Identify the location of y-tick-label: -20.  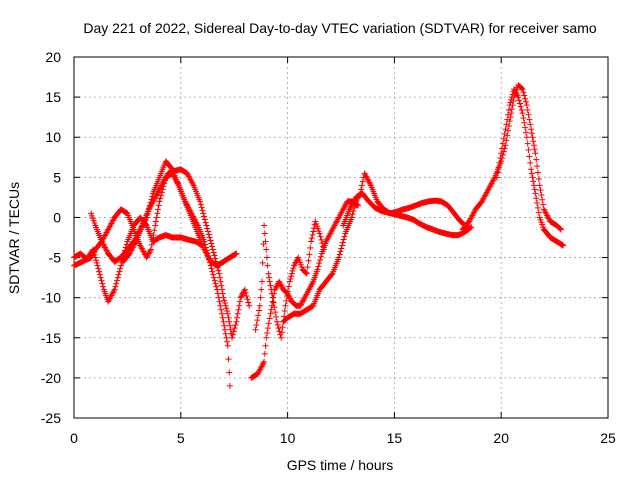
(51, 378).